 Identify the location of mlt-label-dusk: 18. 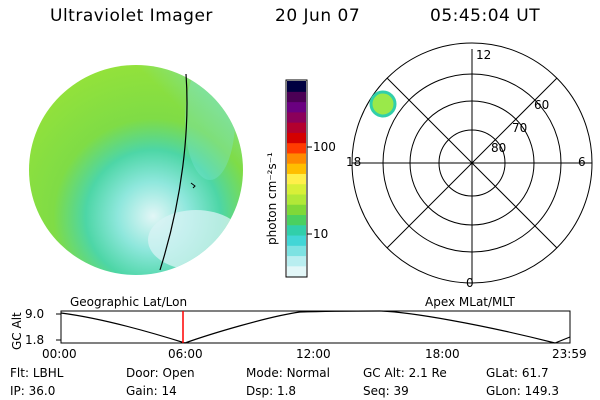
(354, 162).